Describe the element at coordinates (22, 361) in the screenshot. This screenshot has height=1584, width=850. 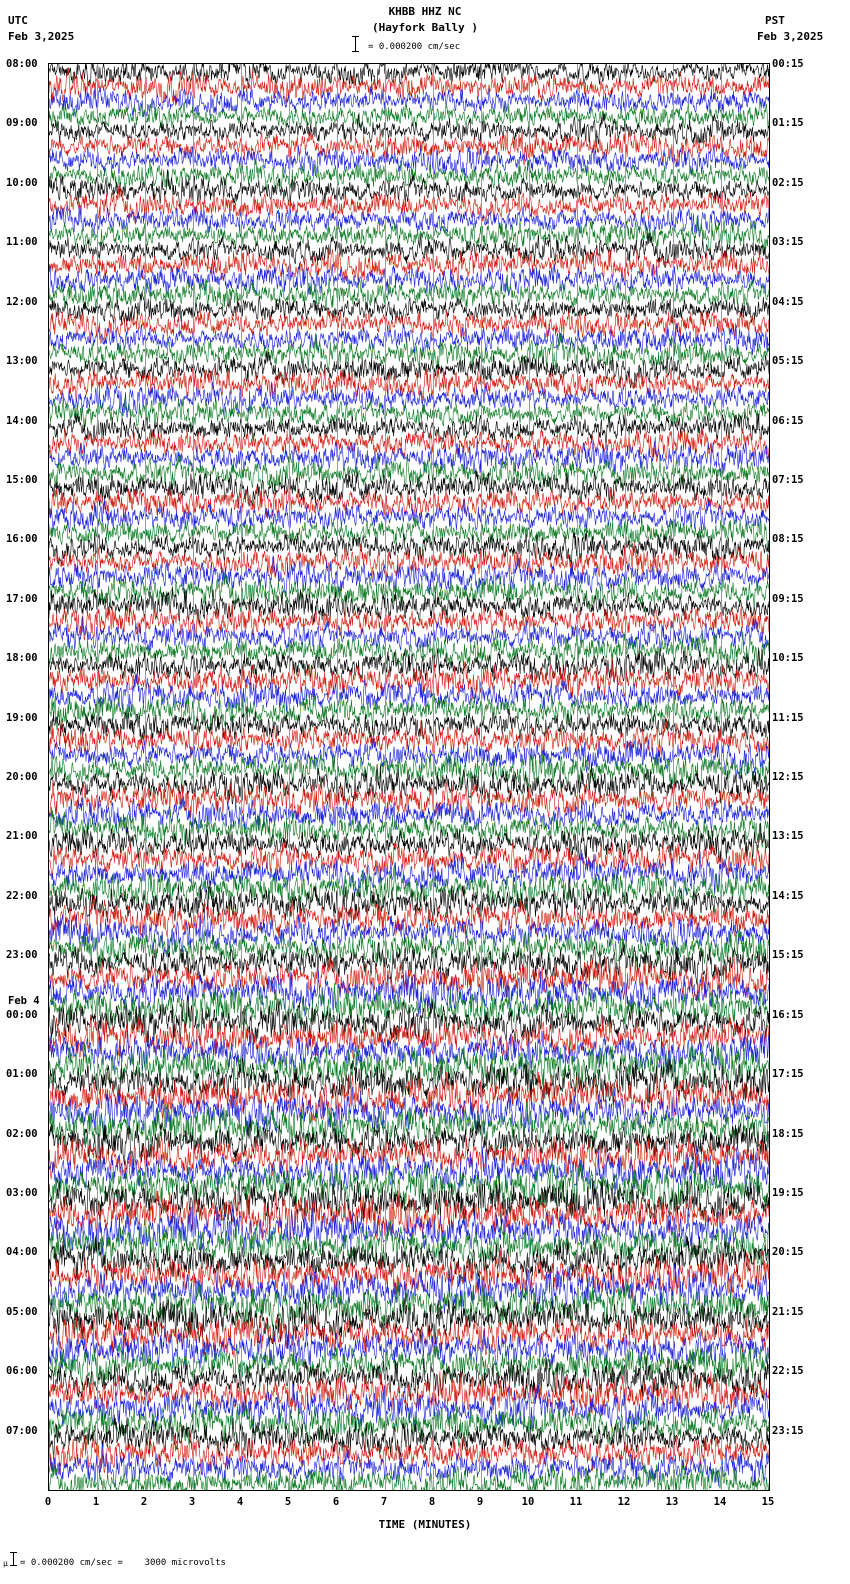
I see `utc-tick-1300: 13:00` at that location.